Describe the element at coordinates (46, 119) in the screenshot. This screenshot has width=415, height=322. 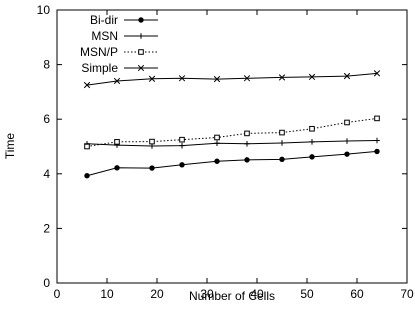
I see `y-tick-label: 6` at that location.